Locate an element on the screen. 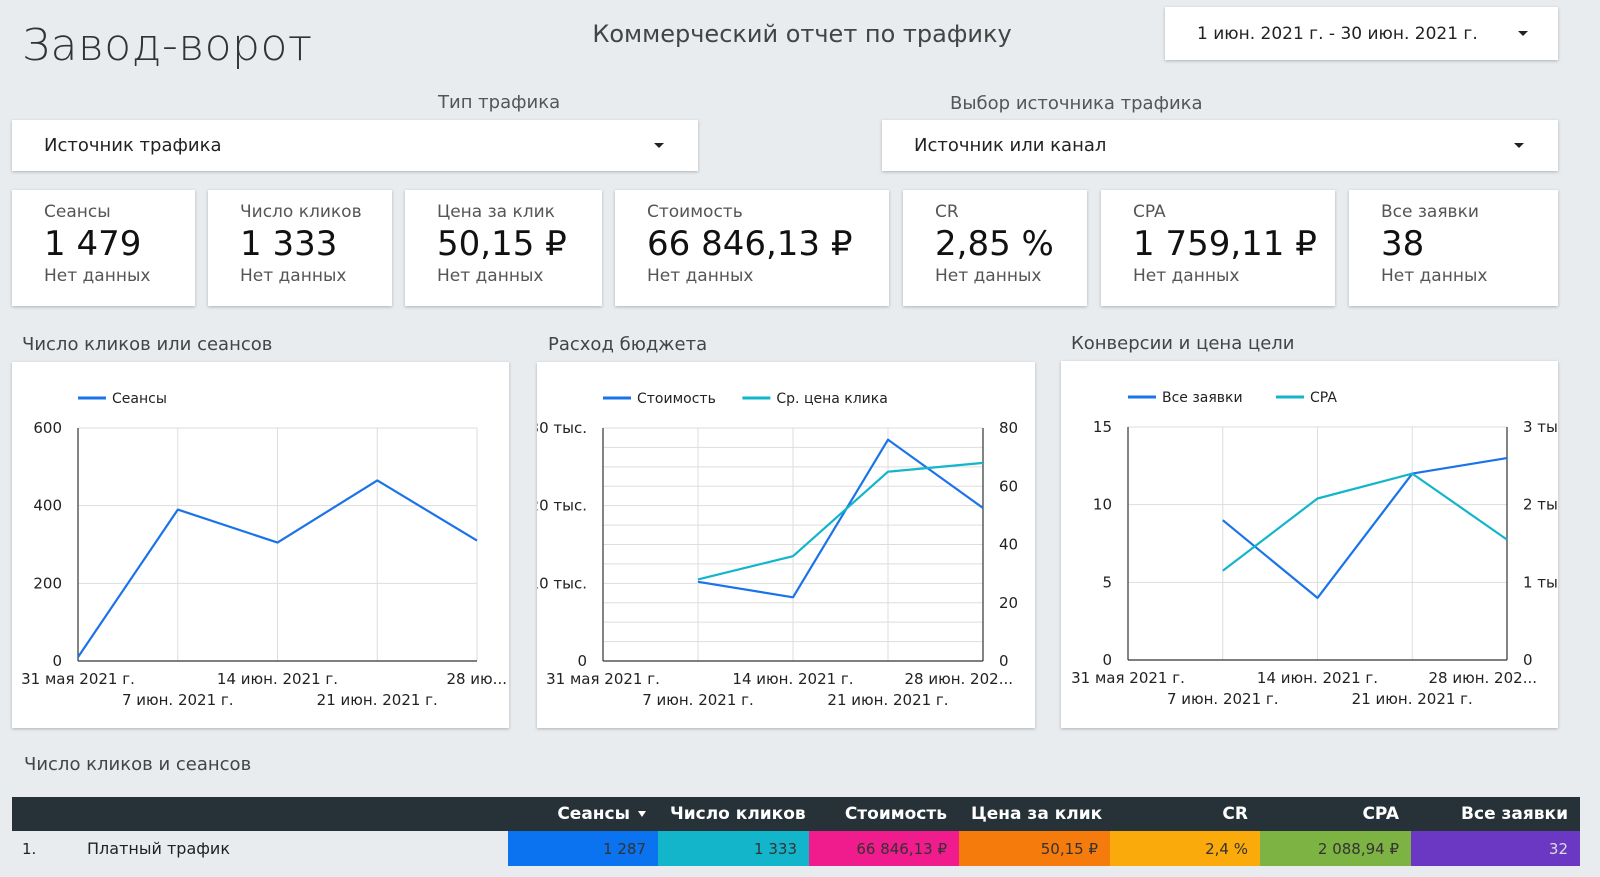  kpi-cpa: CPA 1 759,11 ₽ Нет данных is located at coordinates (1218, 248).